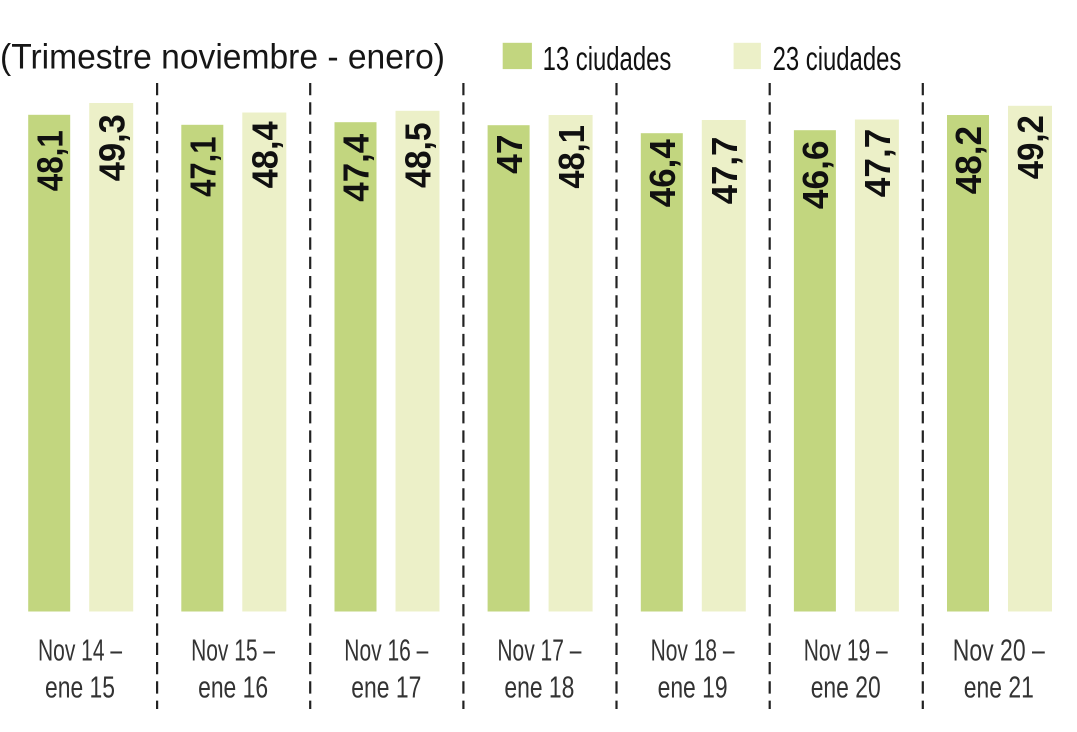  I want to click on svg-text: ene 16, so click(233, 688).